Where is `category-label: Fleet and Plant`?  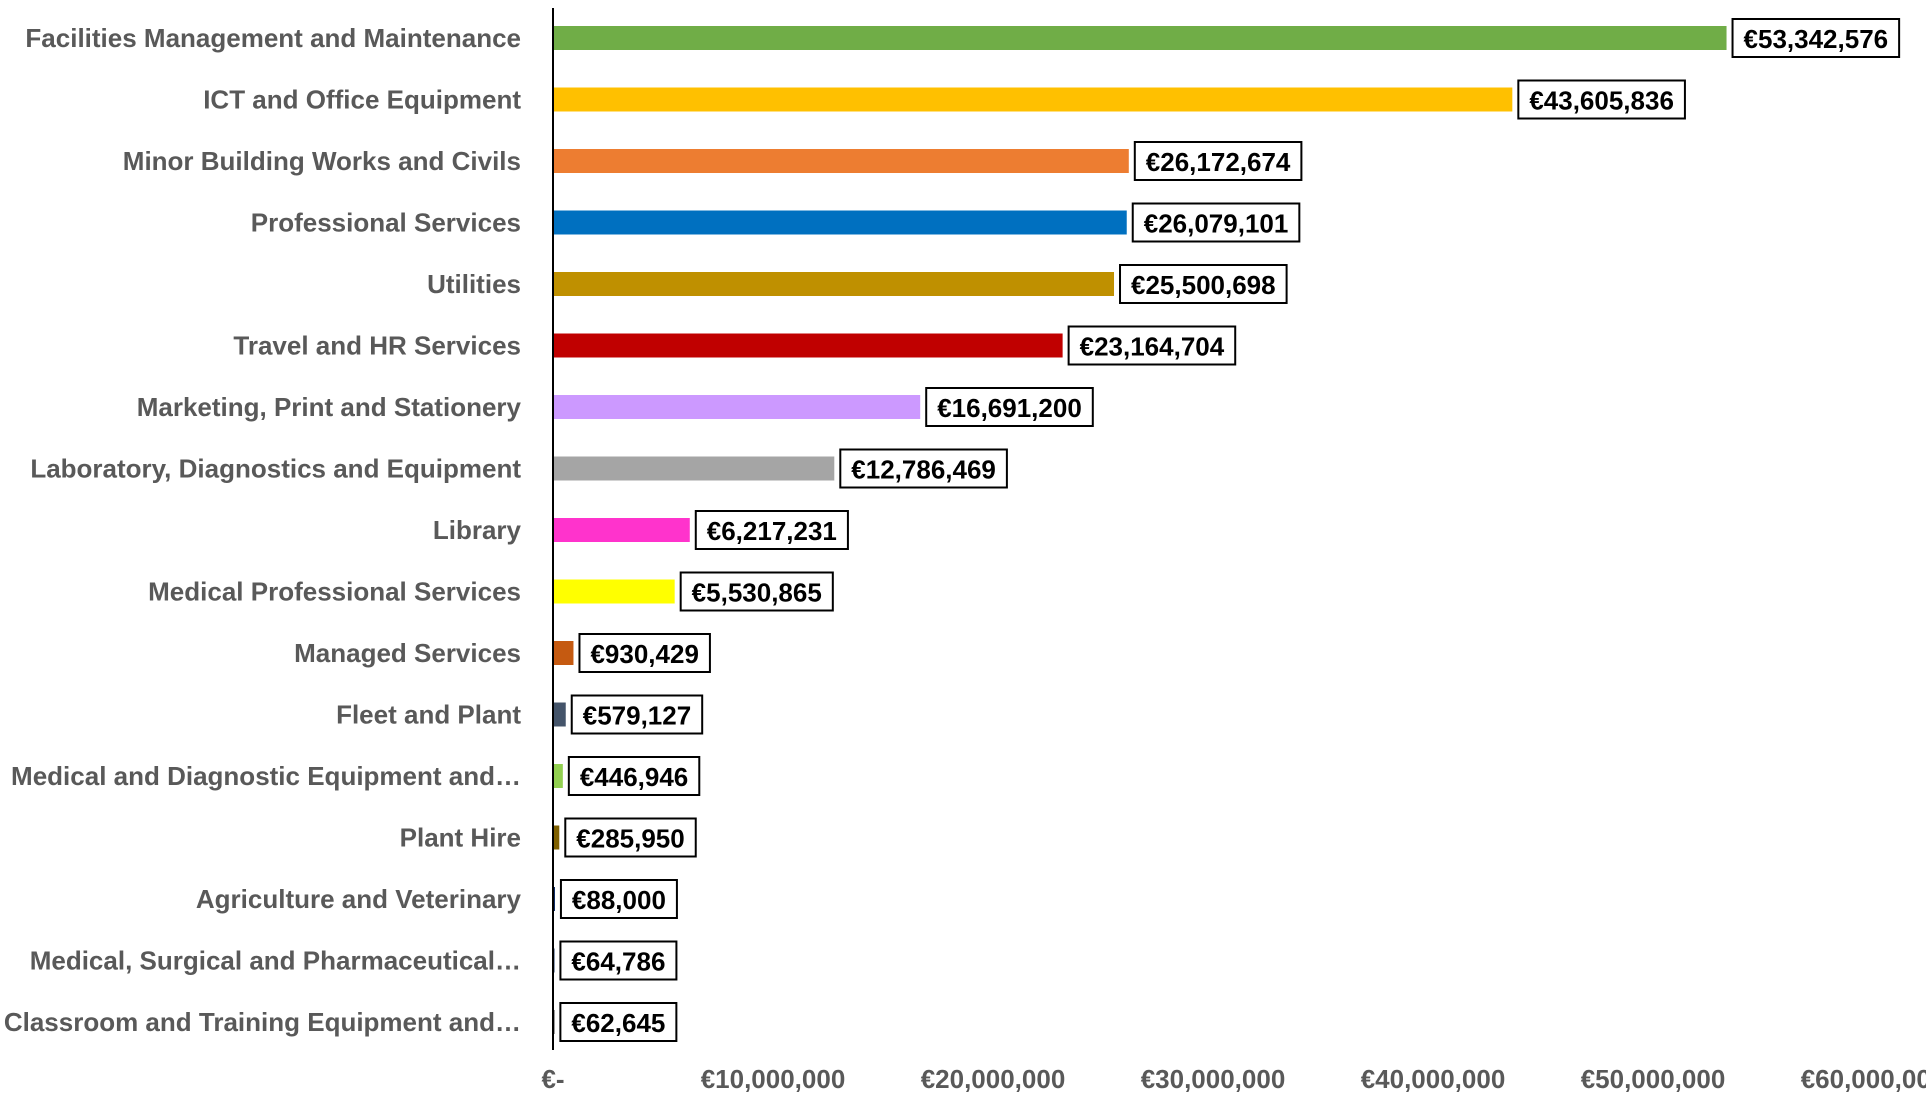
category-label: Fleet and Plant is located at coordinates (428, 715).